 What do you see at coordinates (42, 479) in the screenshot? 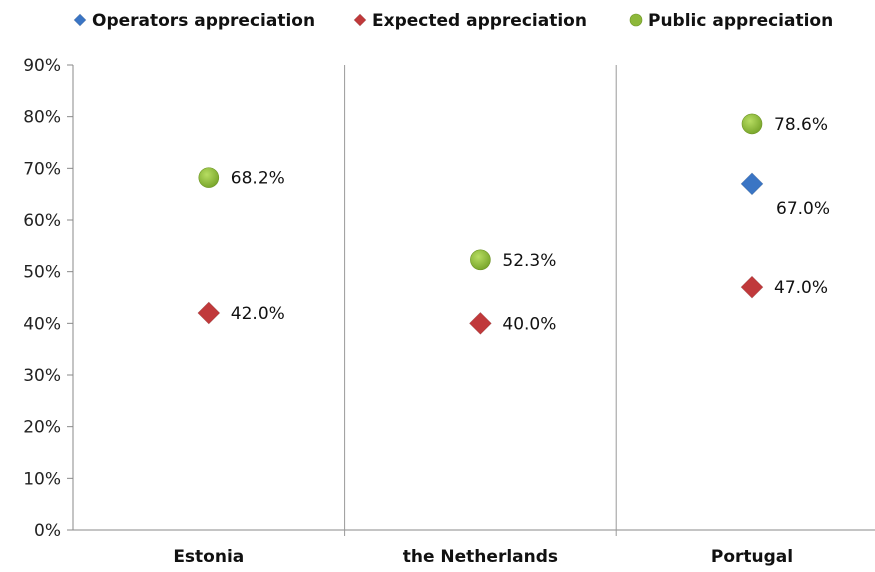
I see `y-tick-label: 10%` at bounding box center [42, 479].